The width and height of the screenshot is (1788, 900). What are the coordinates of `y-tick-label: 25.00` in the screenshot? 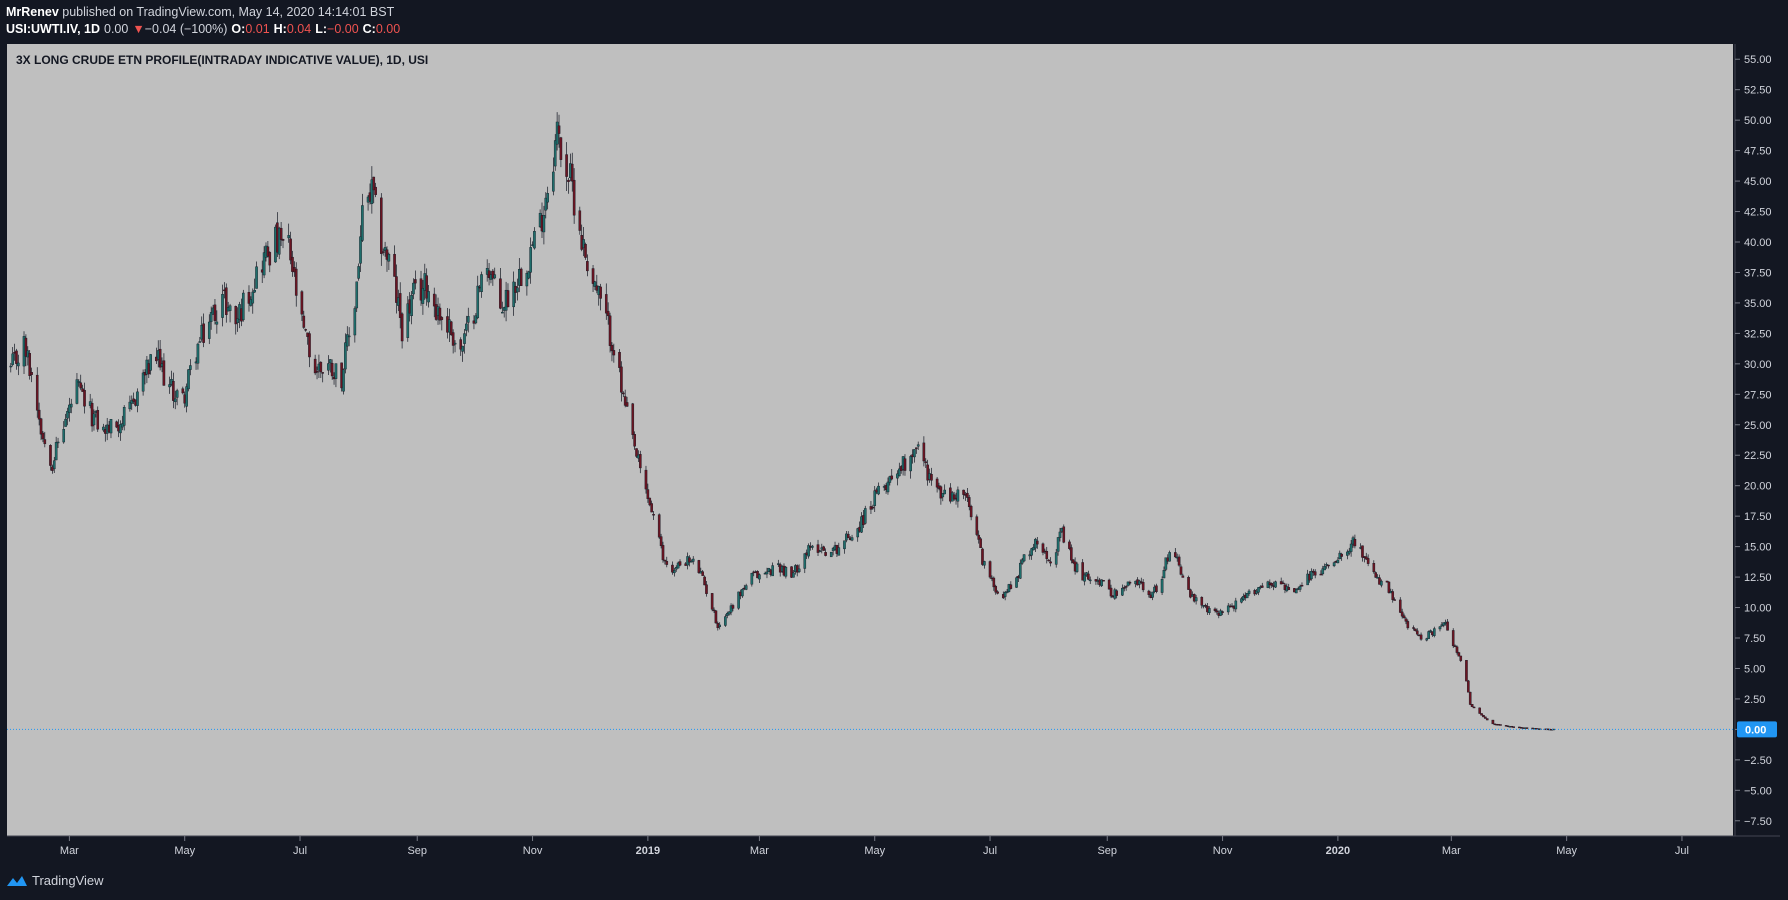 It's located at (1758, 426).